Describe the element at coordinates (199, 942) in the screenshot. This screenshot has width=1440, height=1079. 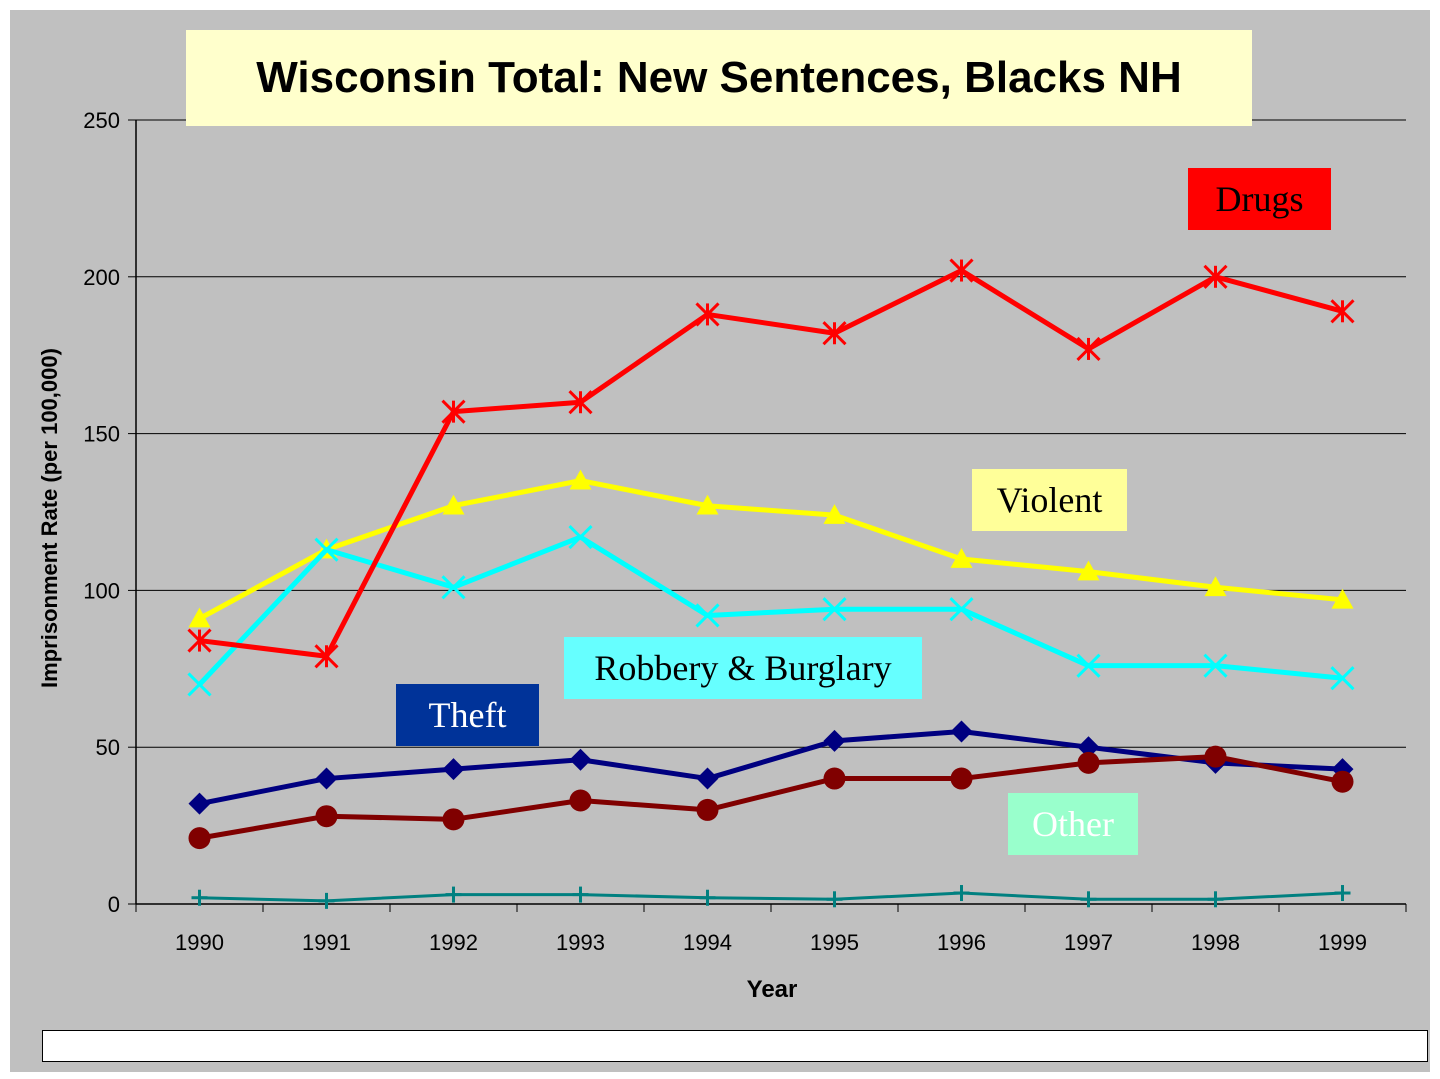
I see `x-tick-label: 1990` at that location.